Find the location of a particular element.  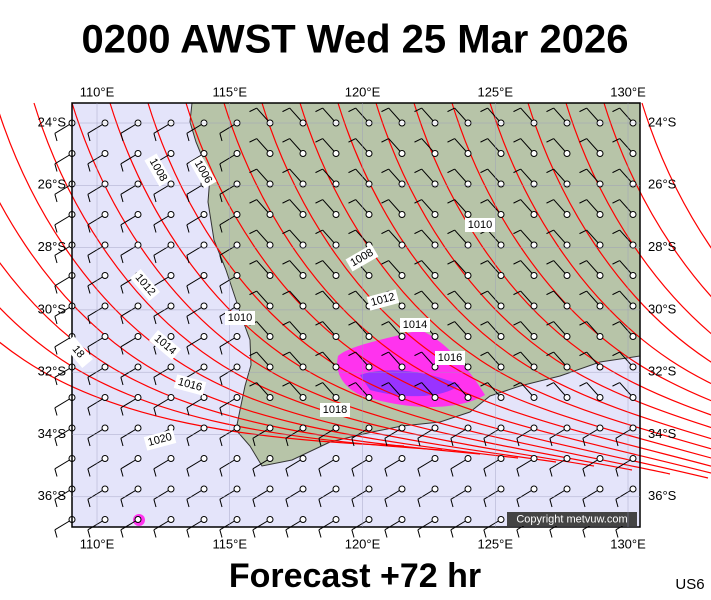

isobar-label: 1014 is located at coordinates (415, 325).